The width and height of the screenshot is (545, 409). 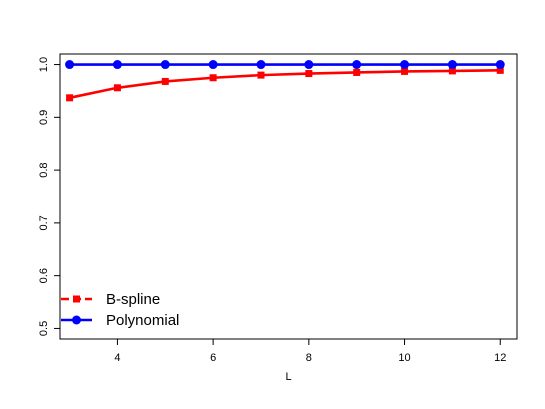 I want to click on legend-item: B-spline, so click(x=110, y=299).